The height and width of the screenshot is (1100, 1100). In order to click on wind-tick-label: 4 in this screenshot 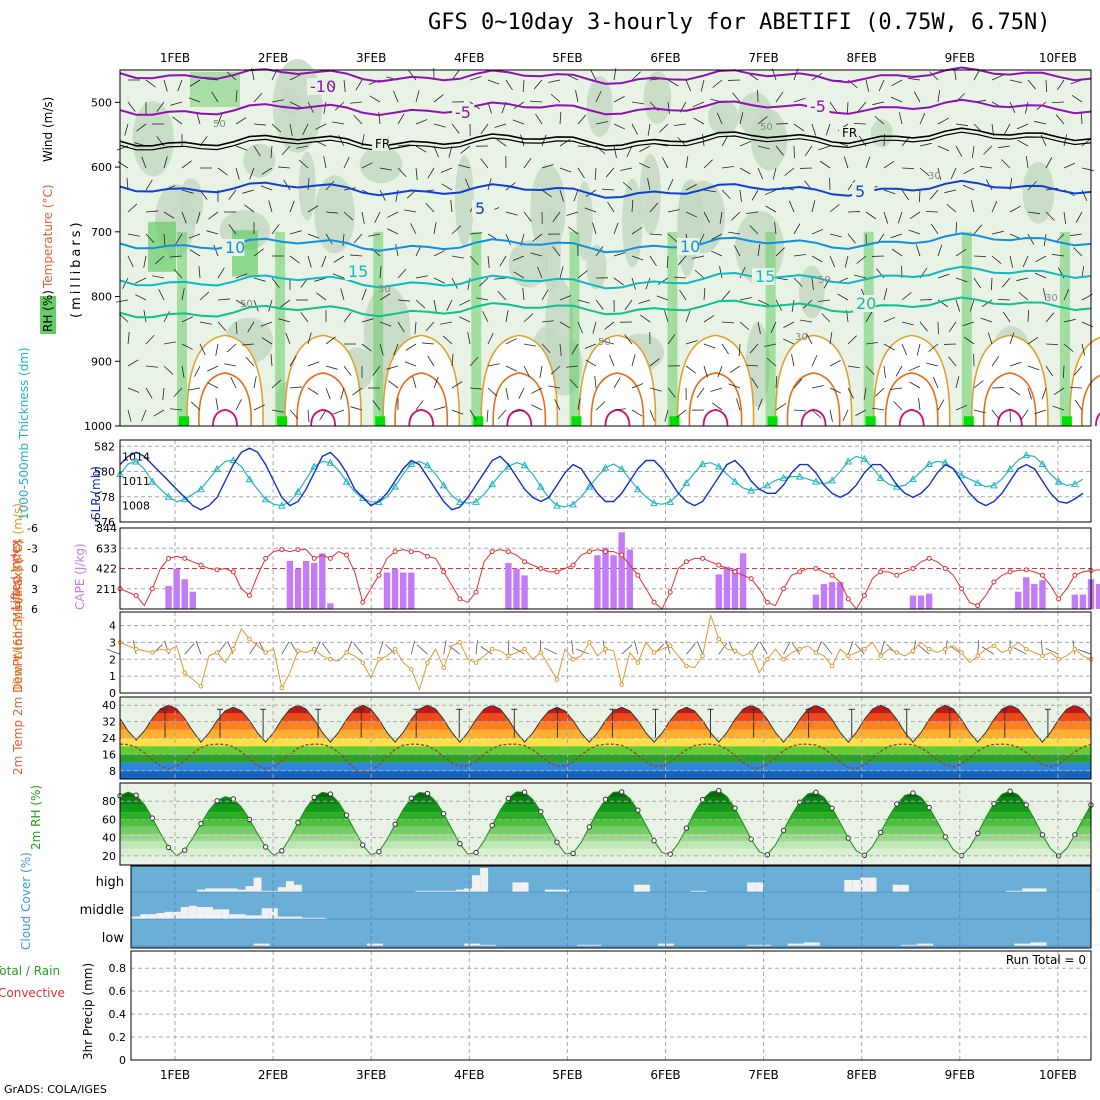, I will do `click(112, 626)`.